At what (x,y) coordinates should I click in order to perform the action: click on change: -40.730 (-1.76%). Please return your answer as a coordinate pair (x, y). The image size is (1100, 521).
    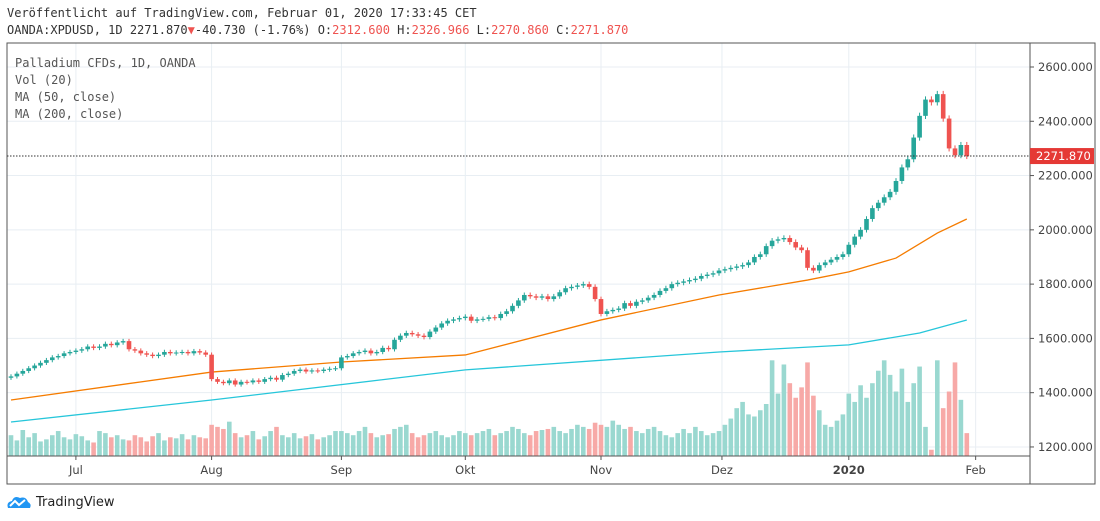
    Looking at the image, I should click on (252, 30).